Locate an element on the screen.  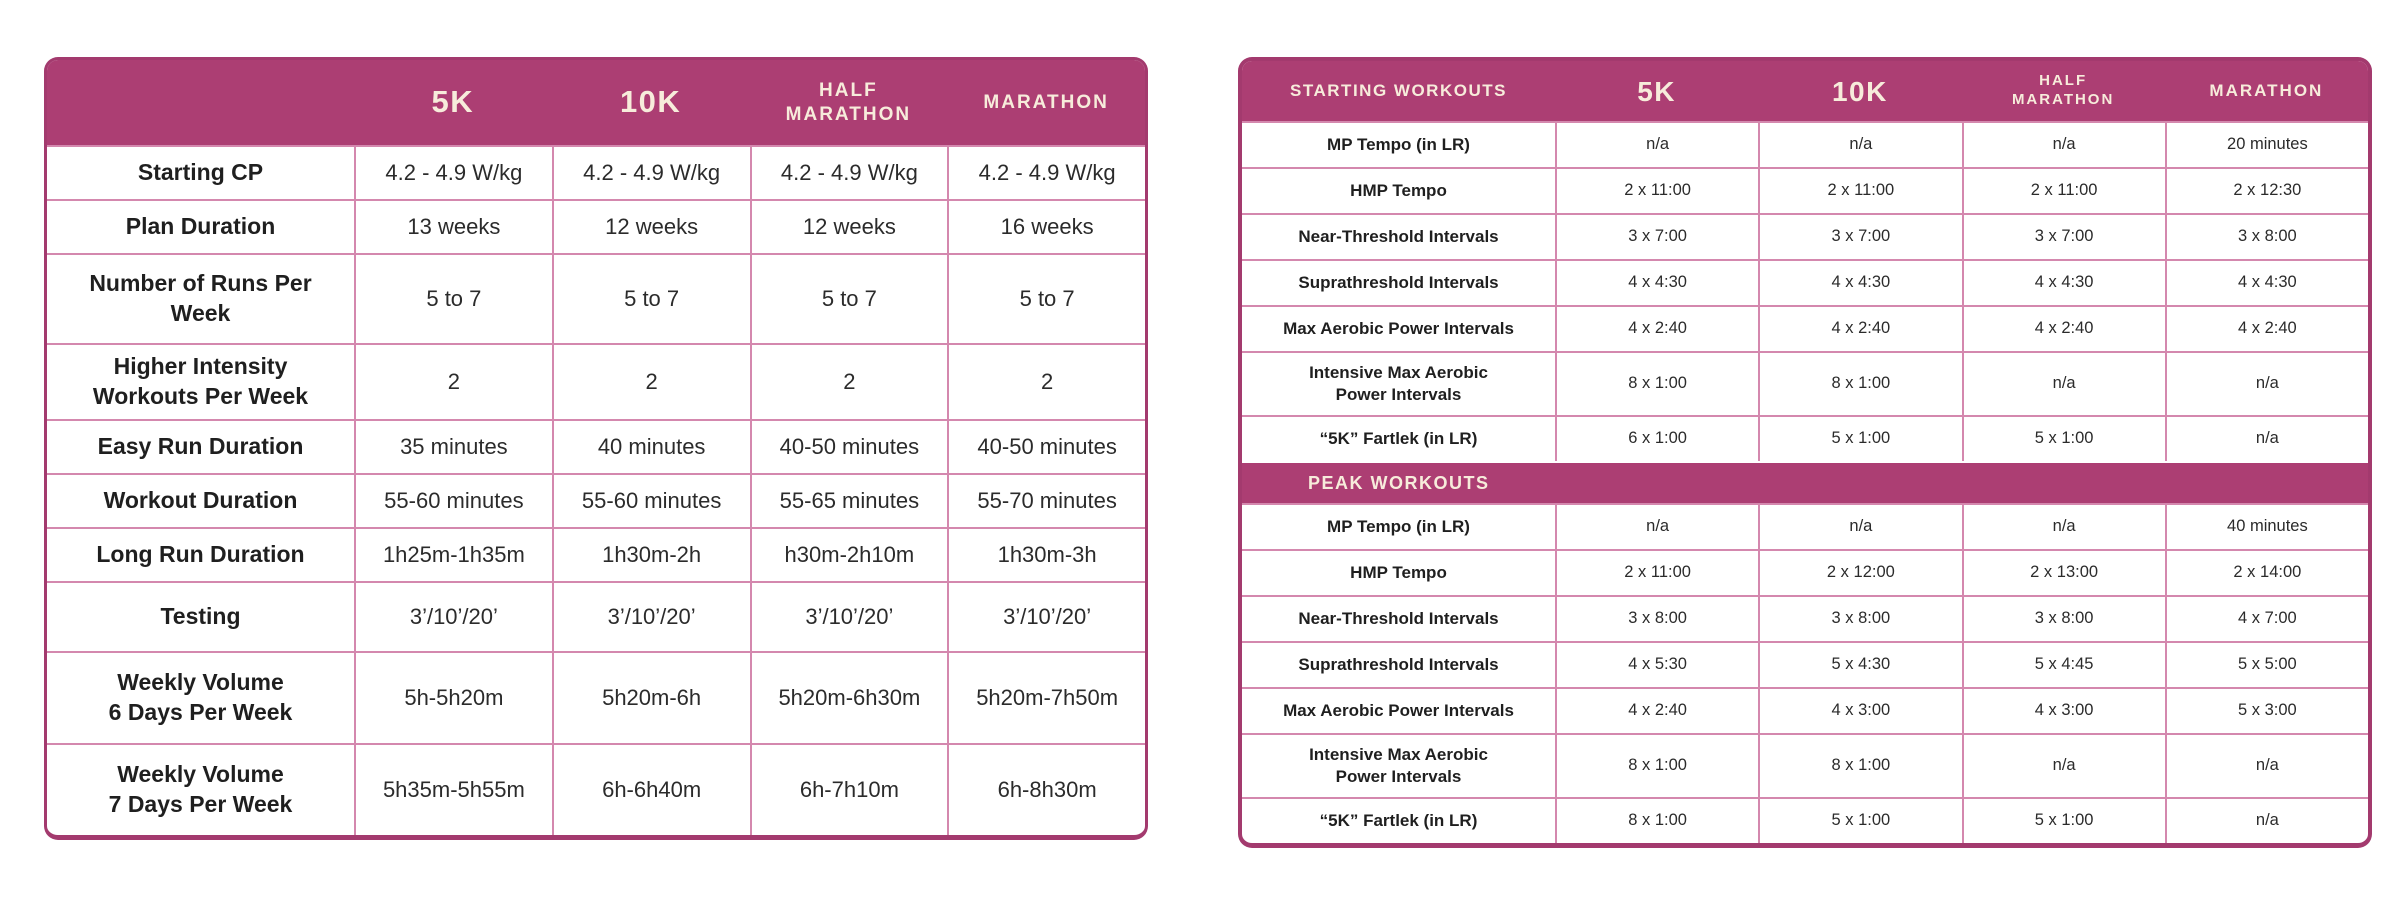
table-cell: 55-70 minutes is located at coordinates (1046, 501).